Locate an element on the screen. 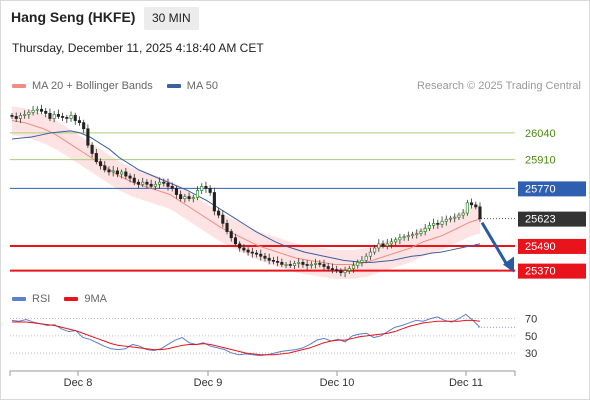 Image resolution: width=590 pixels, height=400 pixels. x-tick-label: Dec 8 is located at coordinates (78, 383).